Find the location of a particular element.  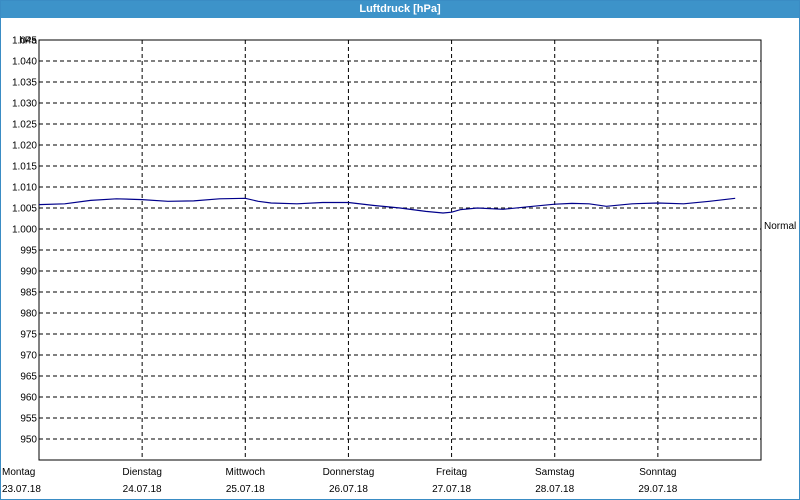

x-tick-date: 29.07.18 is located at coordinates (657, 489).